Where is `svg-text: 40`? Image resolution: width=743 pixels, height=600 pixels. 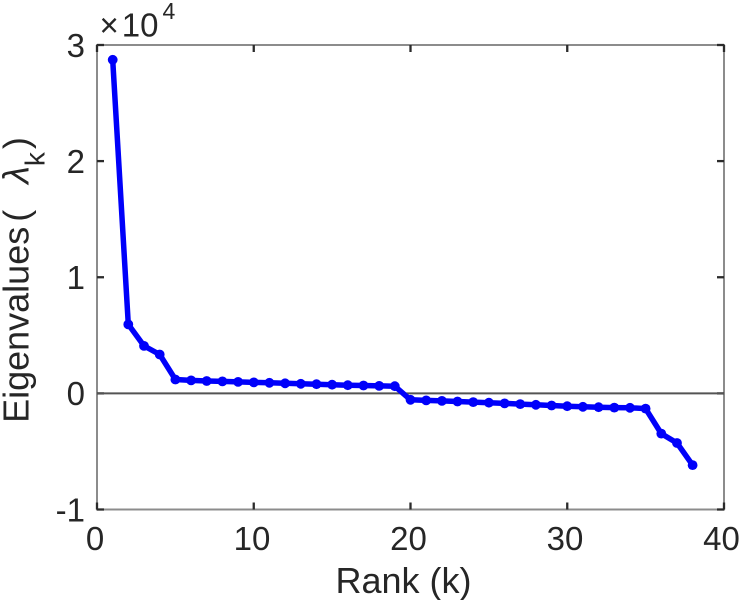
svg-text: 40 is located at coordinates (721, 538).